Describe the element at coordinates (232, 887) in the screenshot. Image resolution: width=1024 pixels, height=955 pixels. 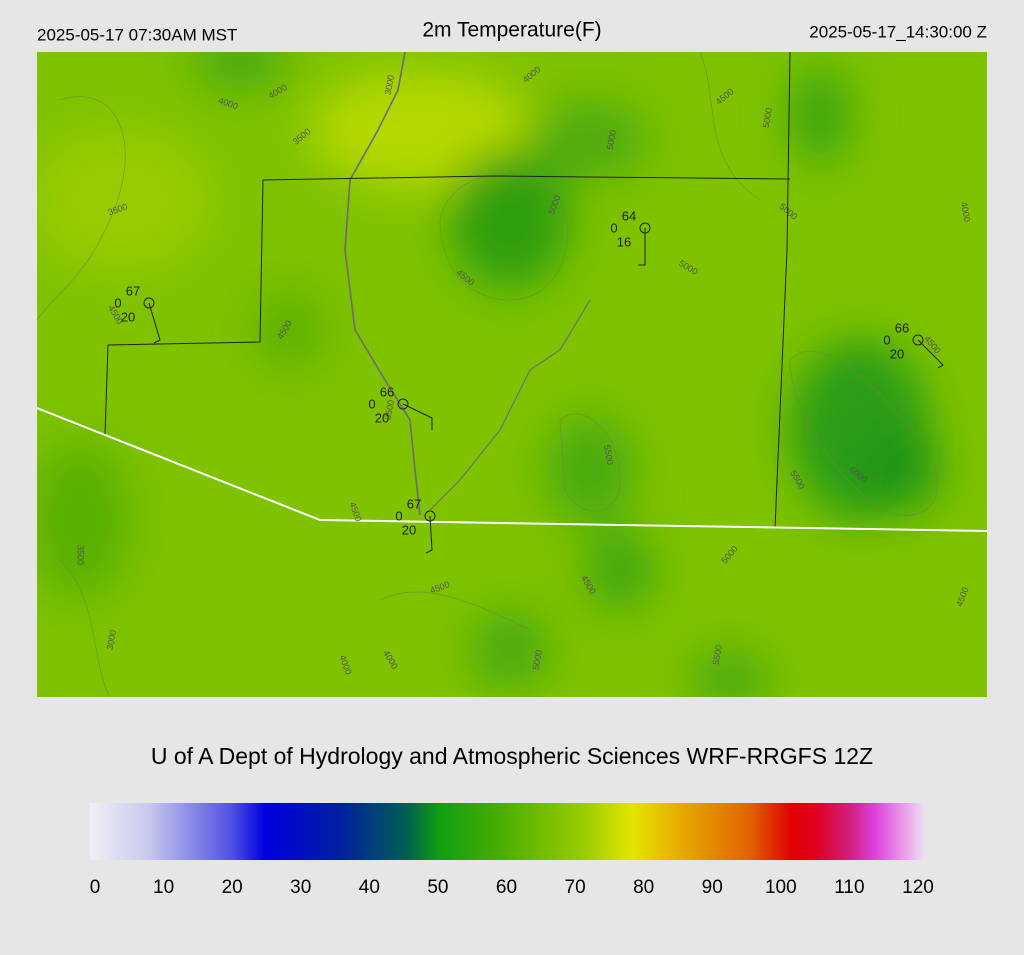
I see `colorbar-tick-label: 20` at that location.